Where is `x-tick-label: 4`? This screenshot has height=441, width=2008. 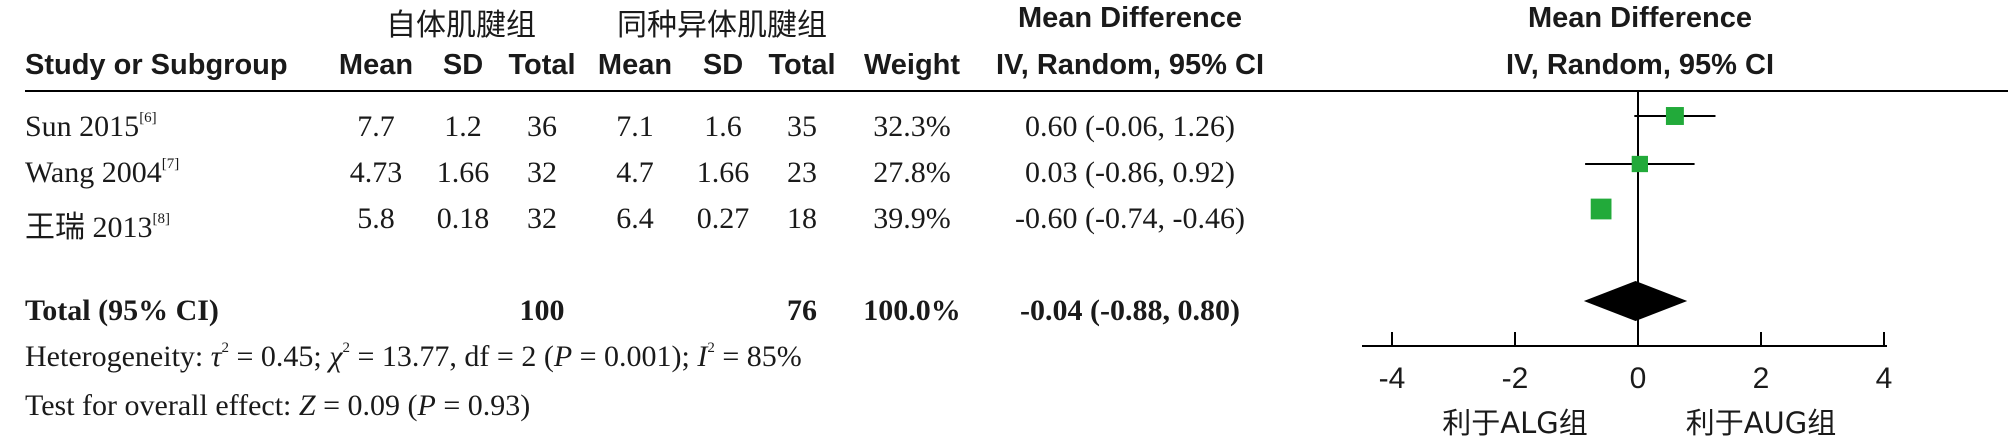 x-tick-label: 4 is located at coordinates (1884, 378).